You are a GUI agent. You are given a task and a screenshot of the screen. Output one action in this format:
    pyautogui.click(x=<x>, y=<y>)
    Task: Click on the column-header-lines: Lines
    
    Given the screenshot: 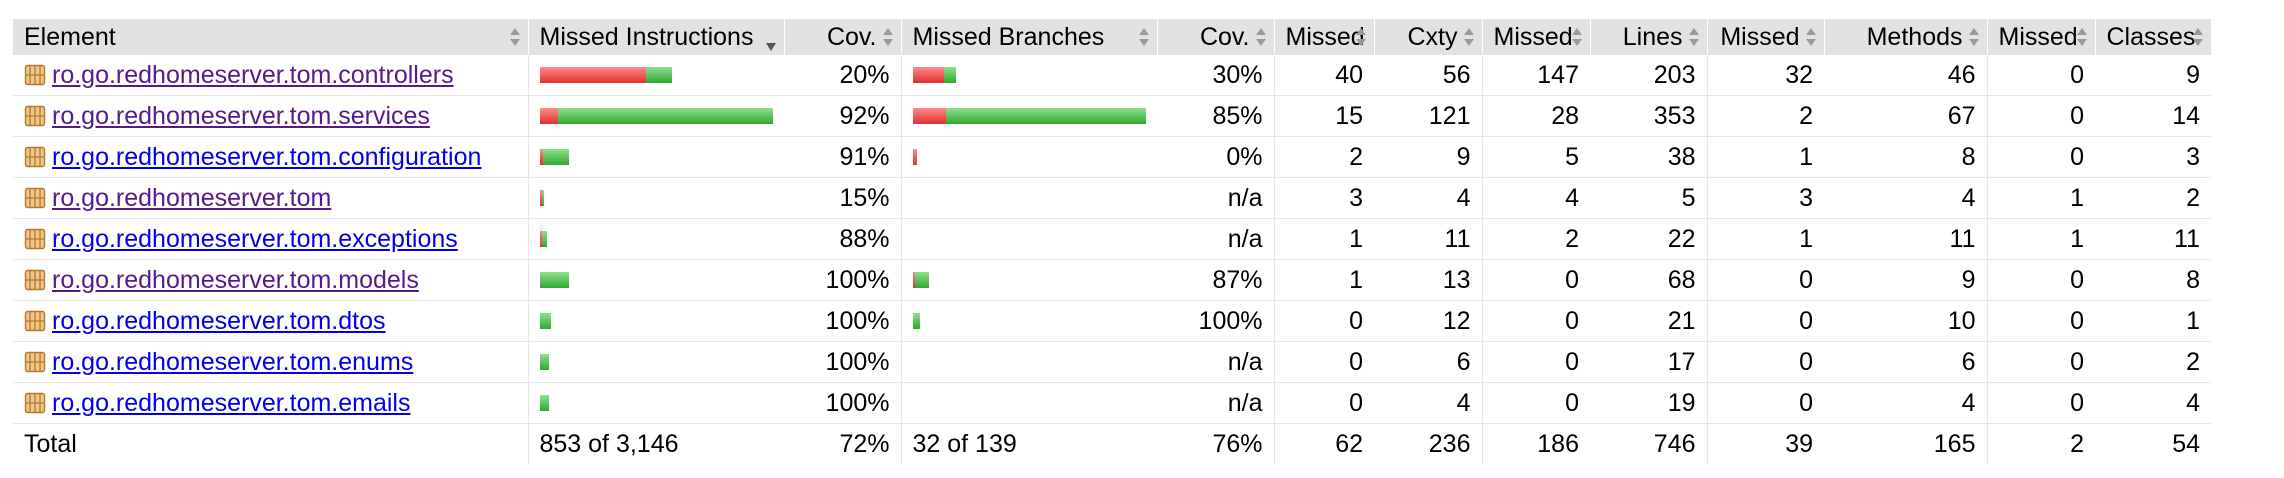 What is the action you would take?
    pyautogui.click(x=1648, y=37)
    